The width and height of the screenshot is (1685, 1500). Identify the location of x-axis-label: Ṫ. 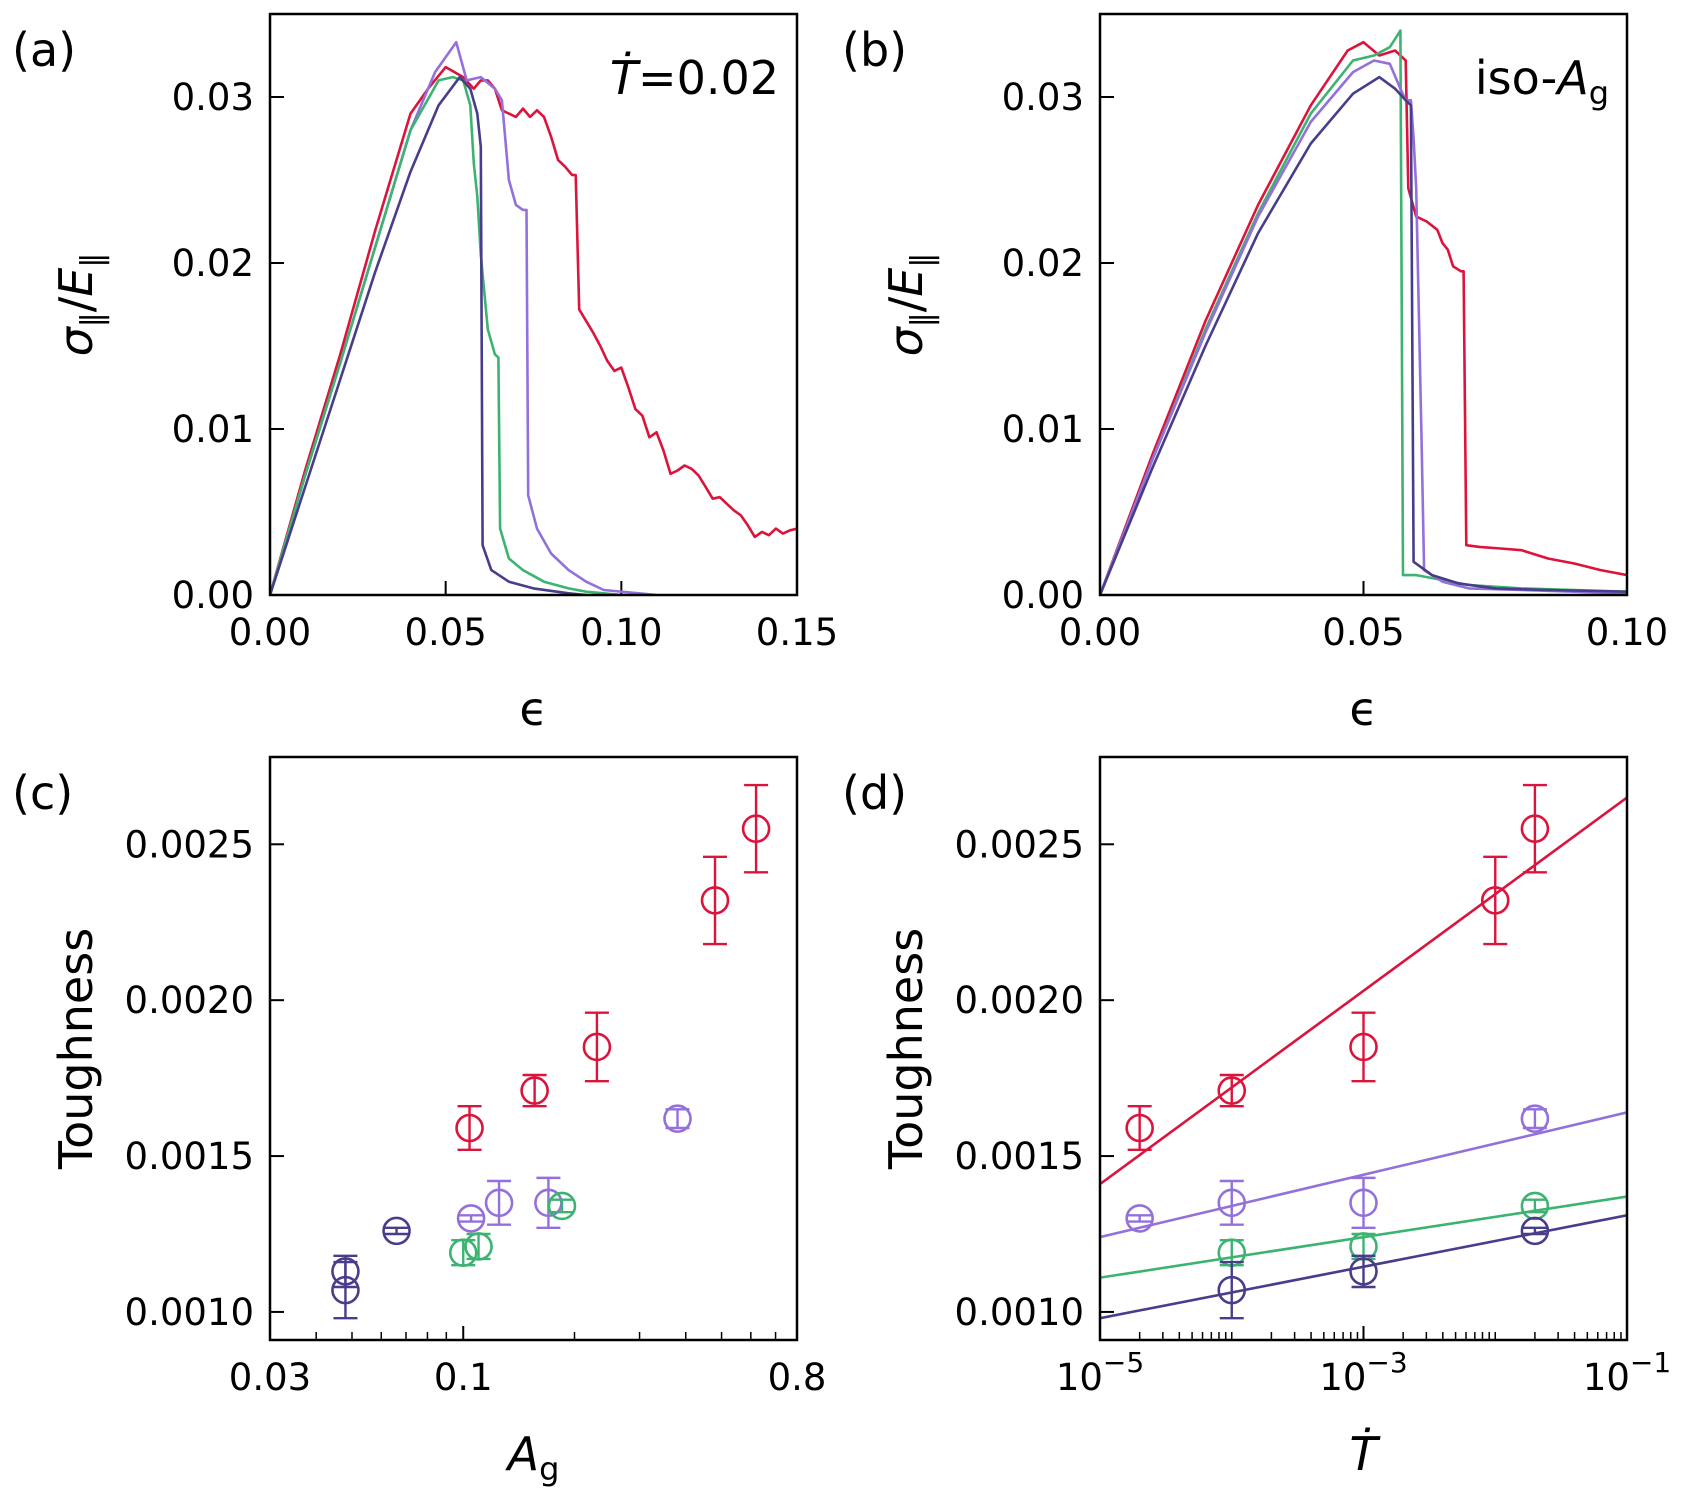
(1365, 1454).